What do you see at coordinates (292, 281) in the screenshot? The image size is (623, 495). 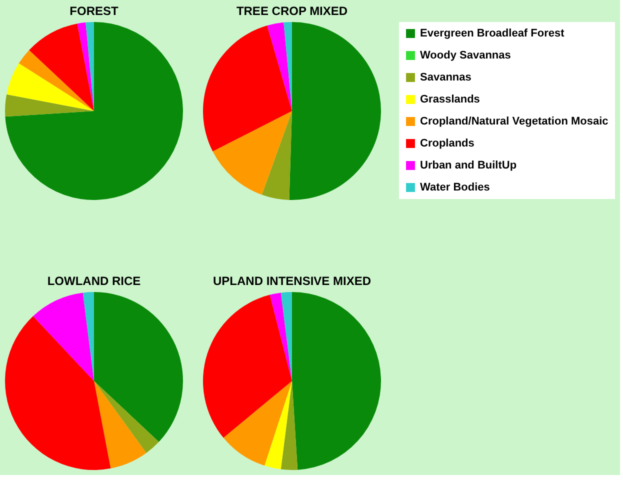 I see `chart-title: UPLAND INTENSIVE MIXED` at bounding box center [292, 281].